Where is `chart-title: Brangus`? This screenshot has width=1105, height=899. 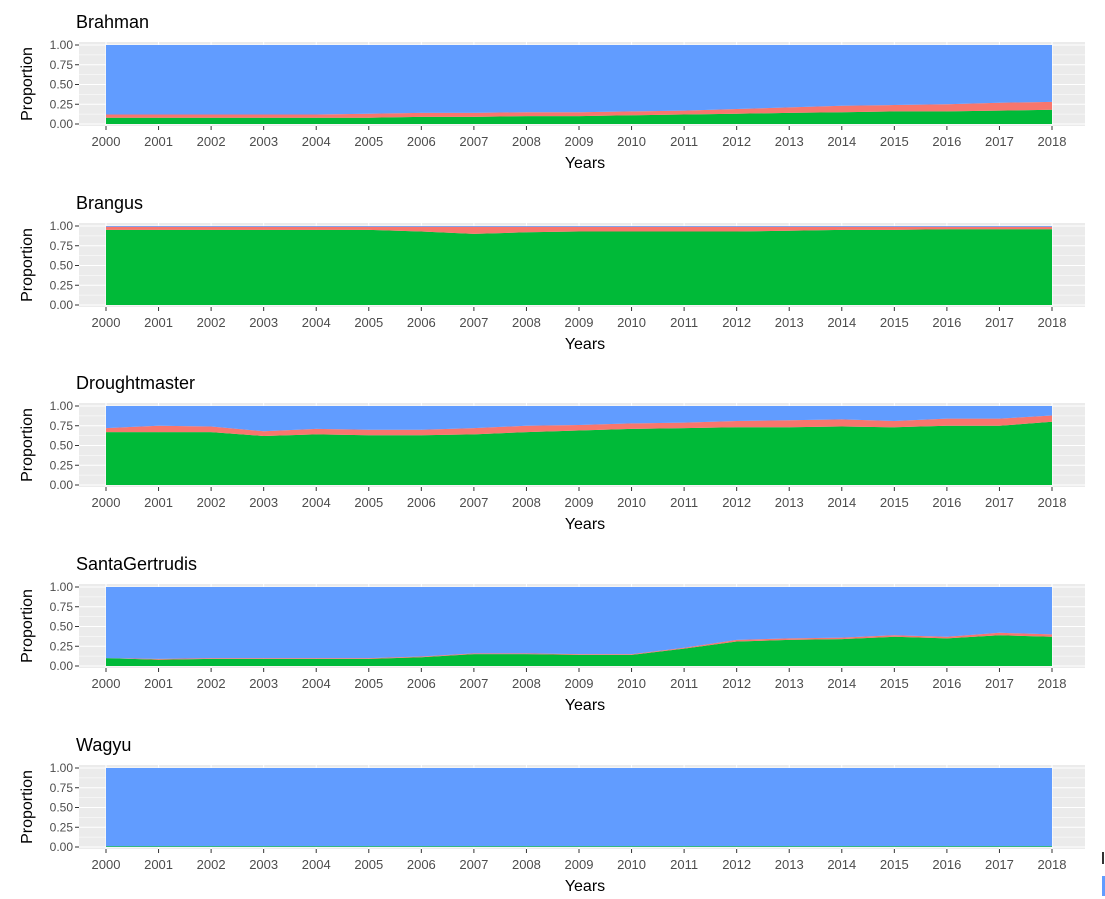
chart-title: Brangus is located at coordinates (109, 203).